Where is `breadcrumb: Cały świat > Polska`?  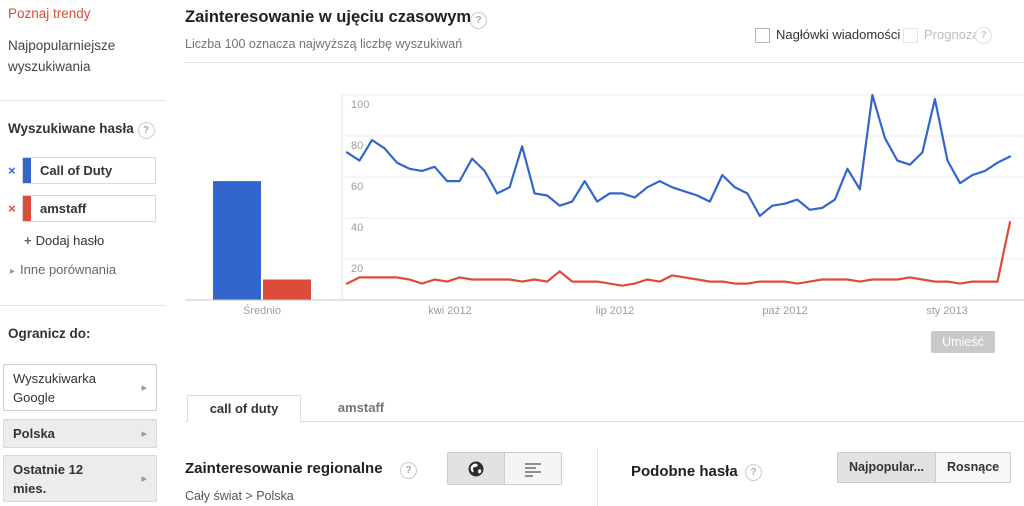
breadcrumb: Cały świat > Polska is located at coordinates (239, 496).